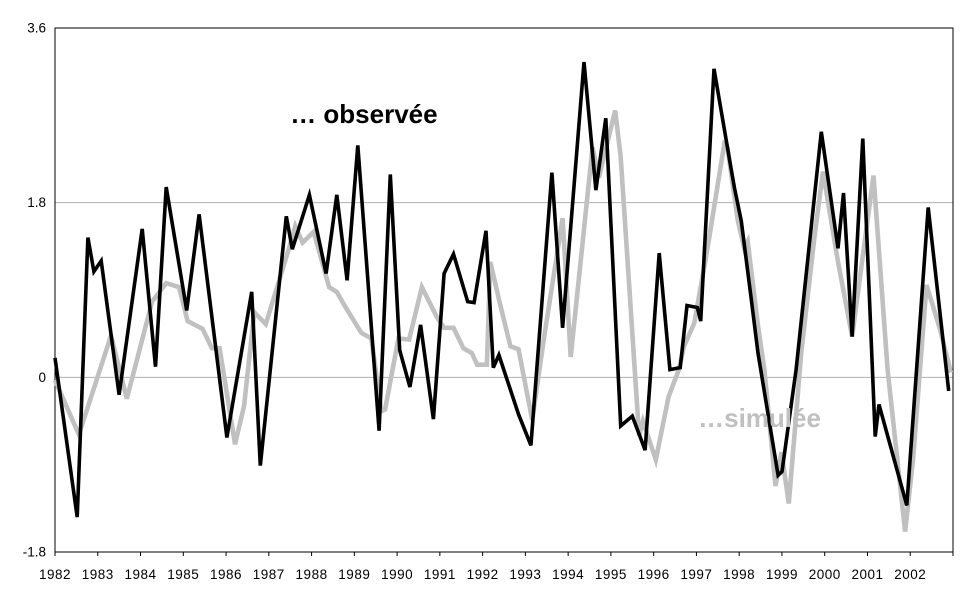 The image size is (970, 603). Describe the element at coordinates (825, 574) in the screenshot. I see `x-tick-label-2000: 2000` at that location.